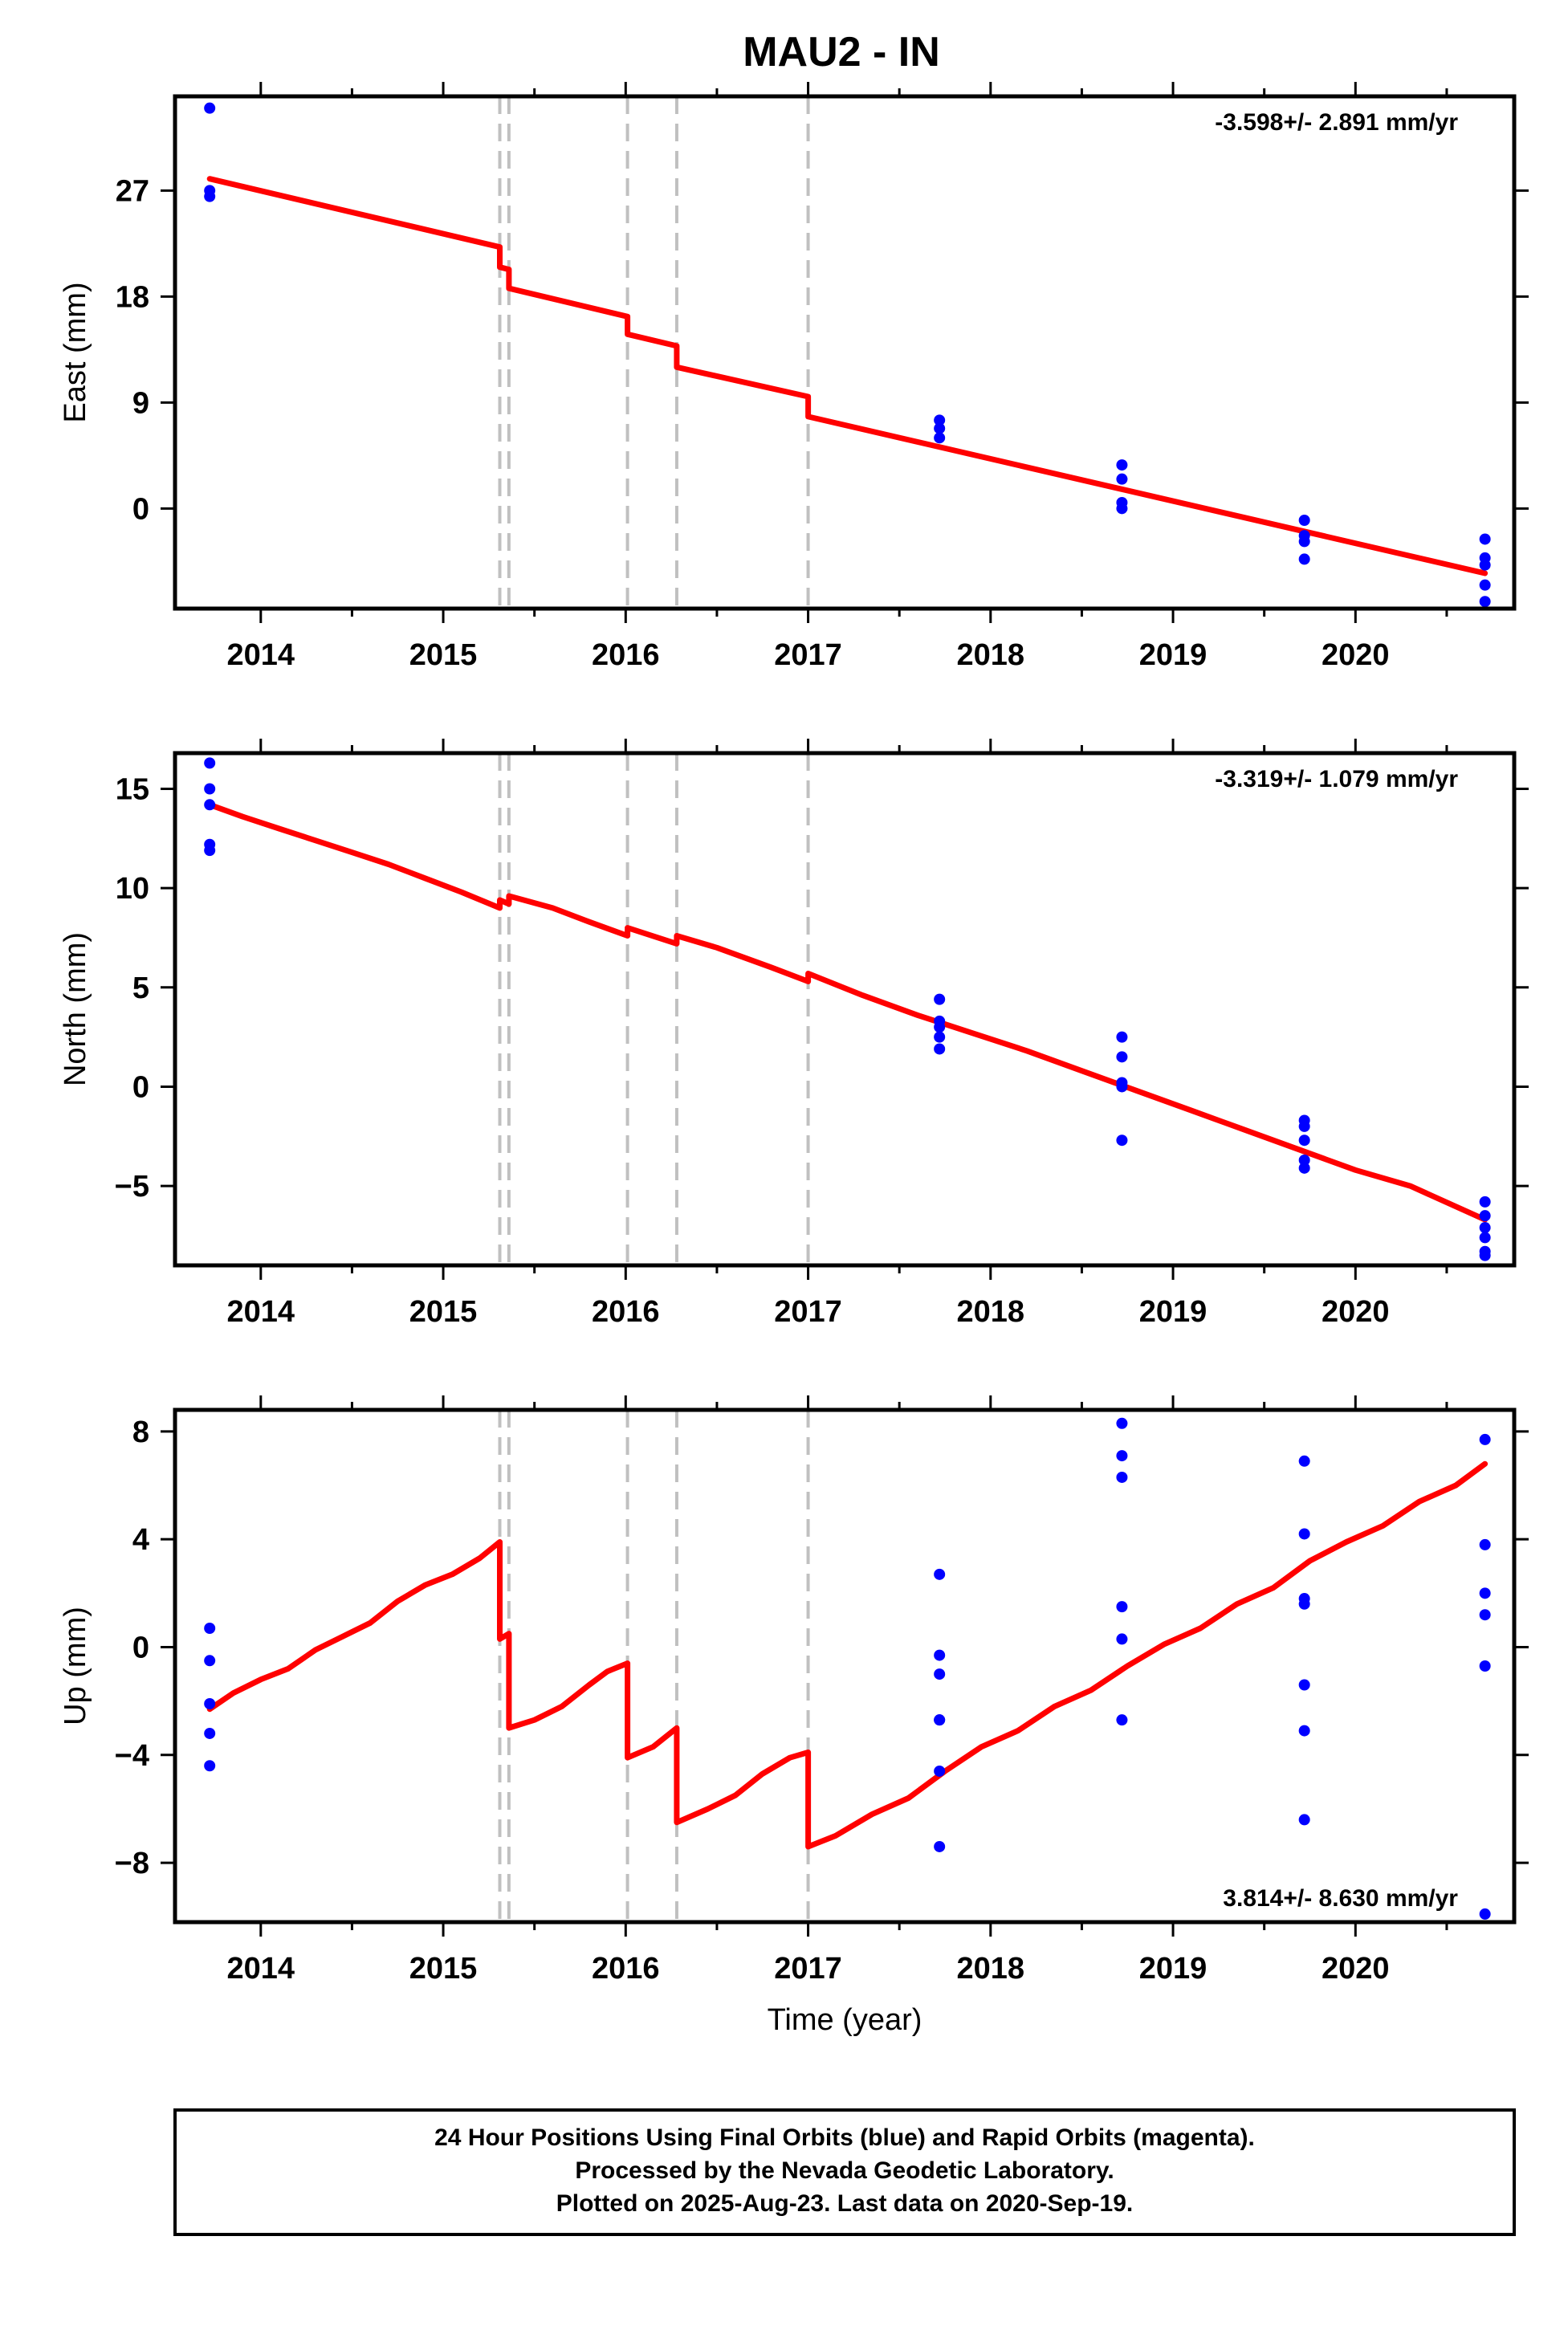 This screenshot has width=1568, height=2330. What do you see at coordinates (140, 1540) in the screenshot?
I see `y-tick-label: 4` at bounding box center [140, 1540].